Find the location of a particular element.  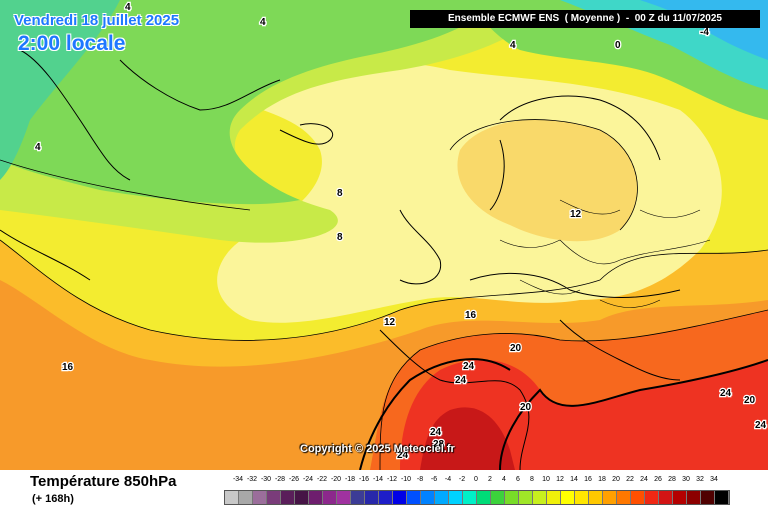

color-scale-tick: 14 is located at coordinates (574, 479).